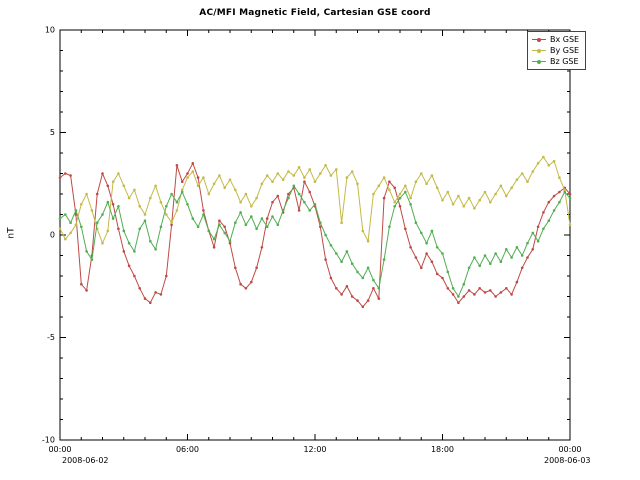  I want to click on x-axis-date-start: 2008-06-02, so click(85, 460).